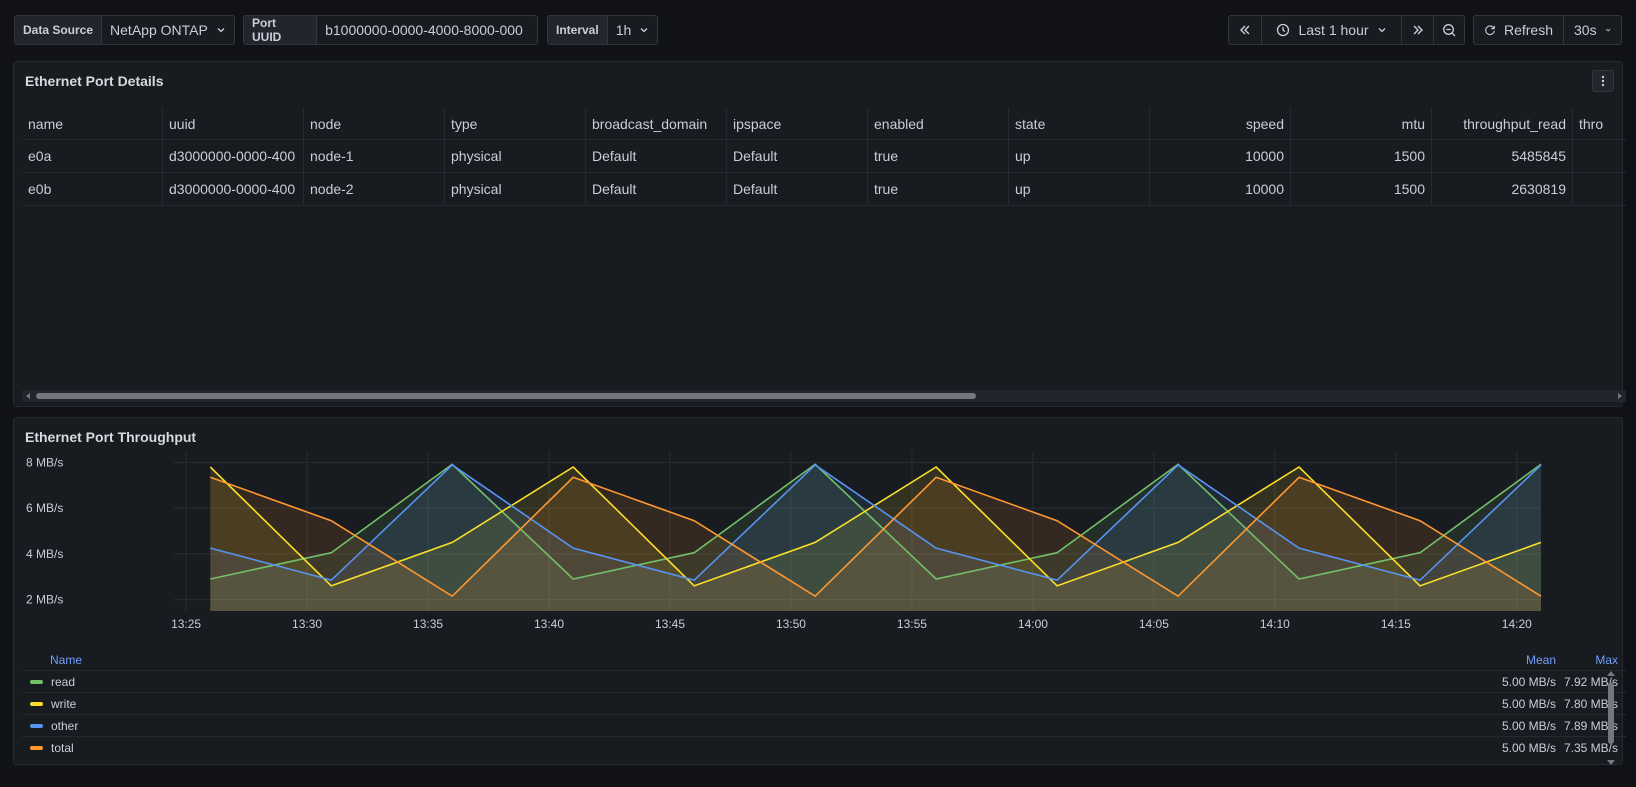 The height and width of the screenshot is (787, 1636). I want to click on legend-max-value: 7.89 MB/s, so click(1590, 725).